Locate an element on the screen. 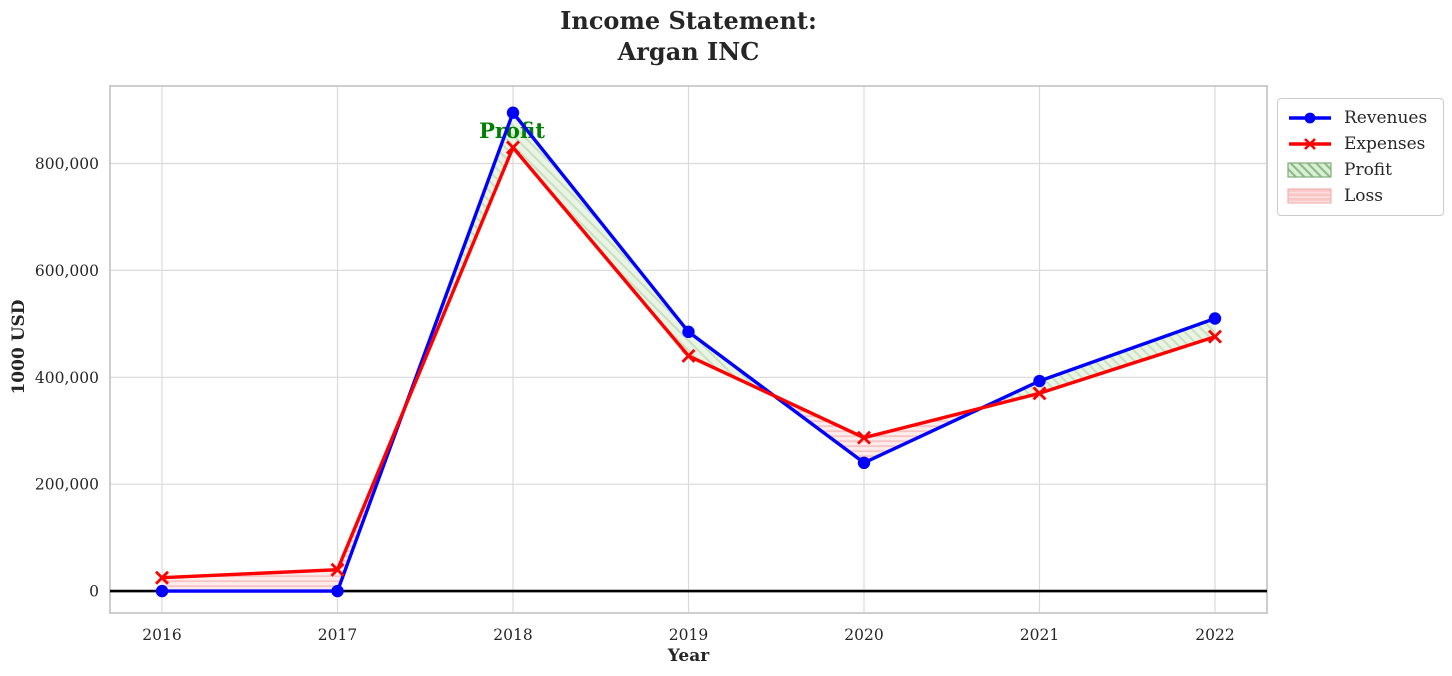 Image resolution: width=1452 pixels, height=676 pixels. y-tick-label: 600,000 is located at coordinates (67, 271).